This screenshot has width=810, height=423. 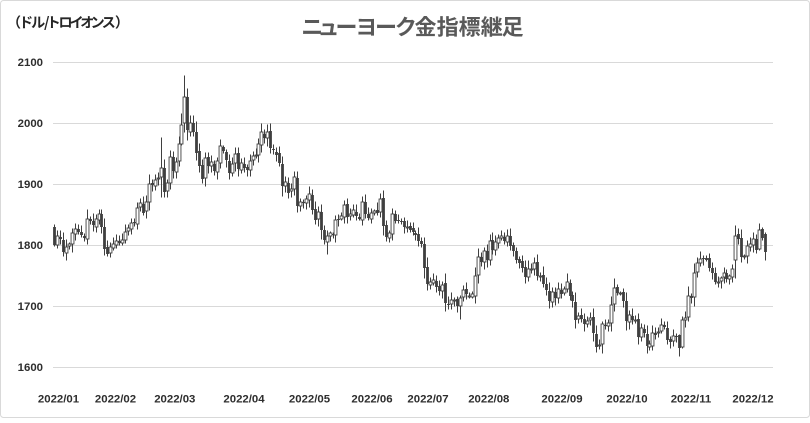 What do you see at coordinates (30, 185) in the screenshot?
I see `svg-text: 1900` at bounding box center [30, 185].